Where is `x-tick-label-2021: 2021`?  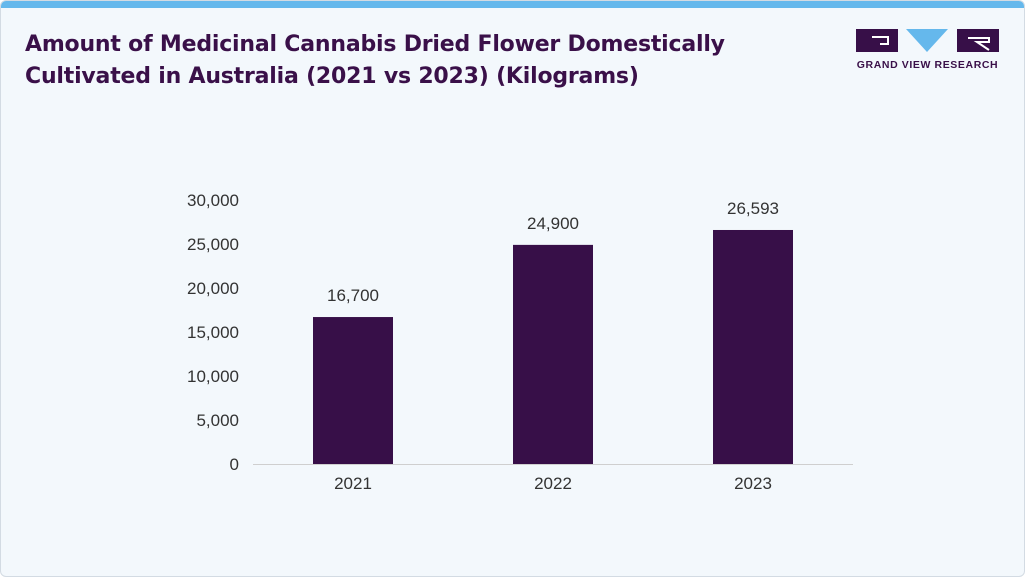 x-tick-label-2021: 2021 is located at coordinates (353, 483).